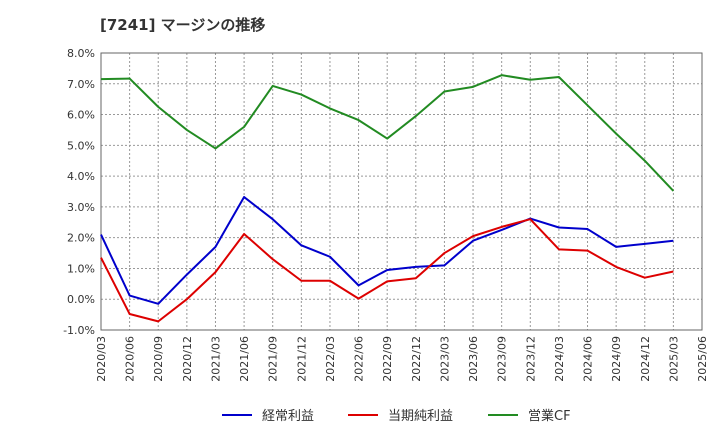  I want to click on x-tick-label: 2021/12, so click(301, 359).